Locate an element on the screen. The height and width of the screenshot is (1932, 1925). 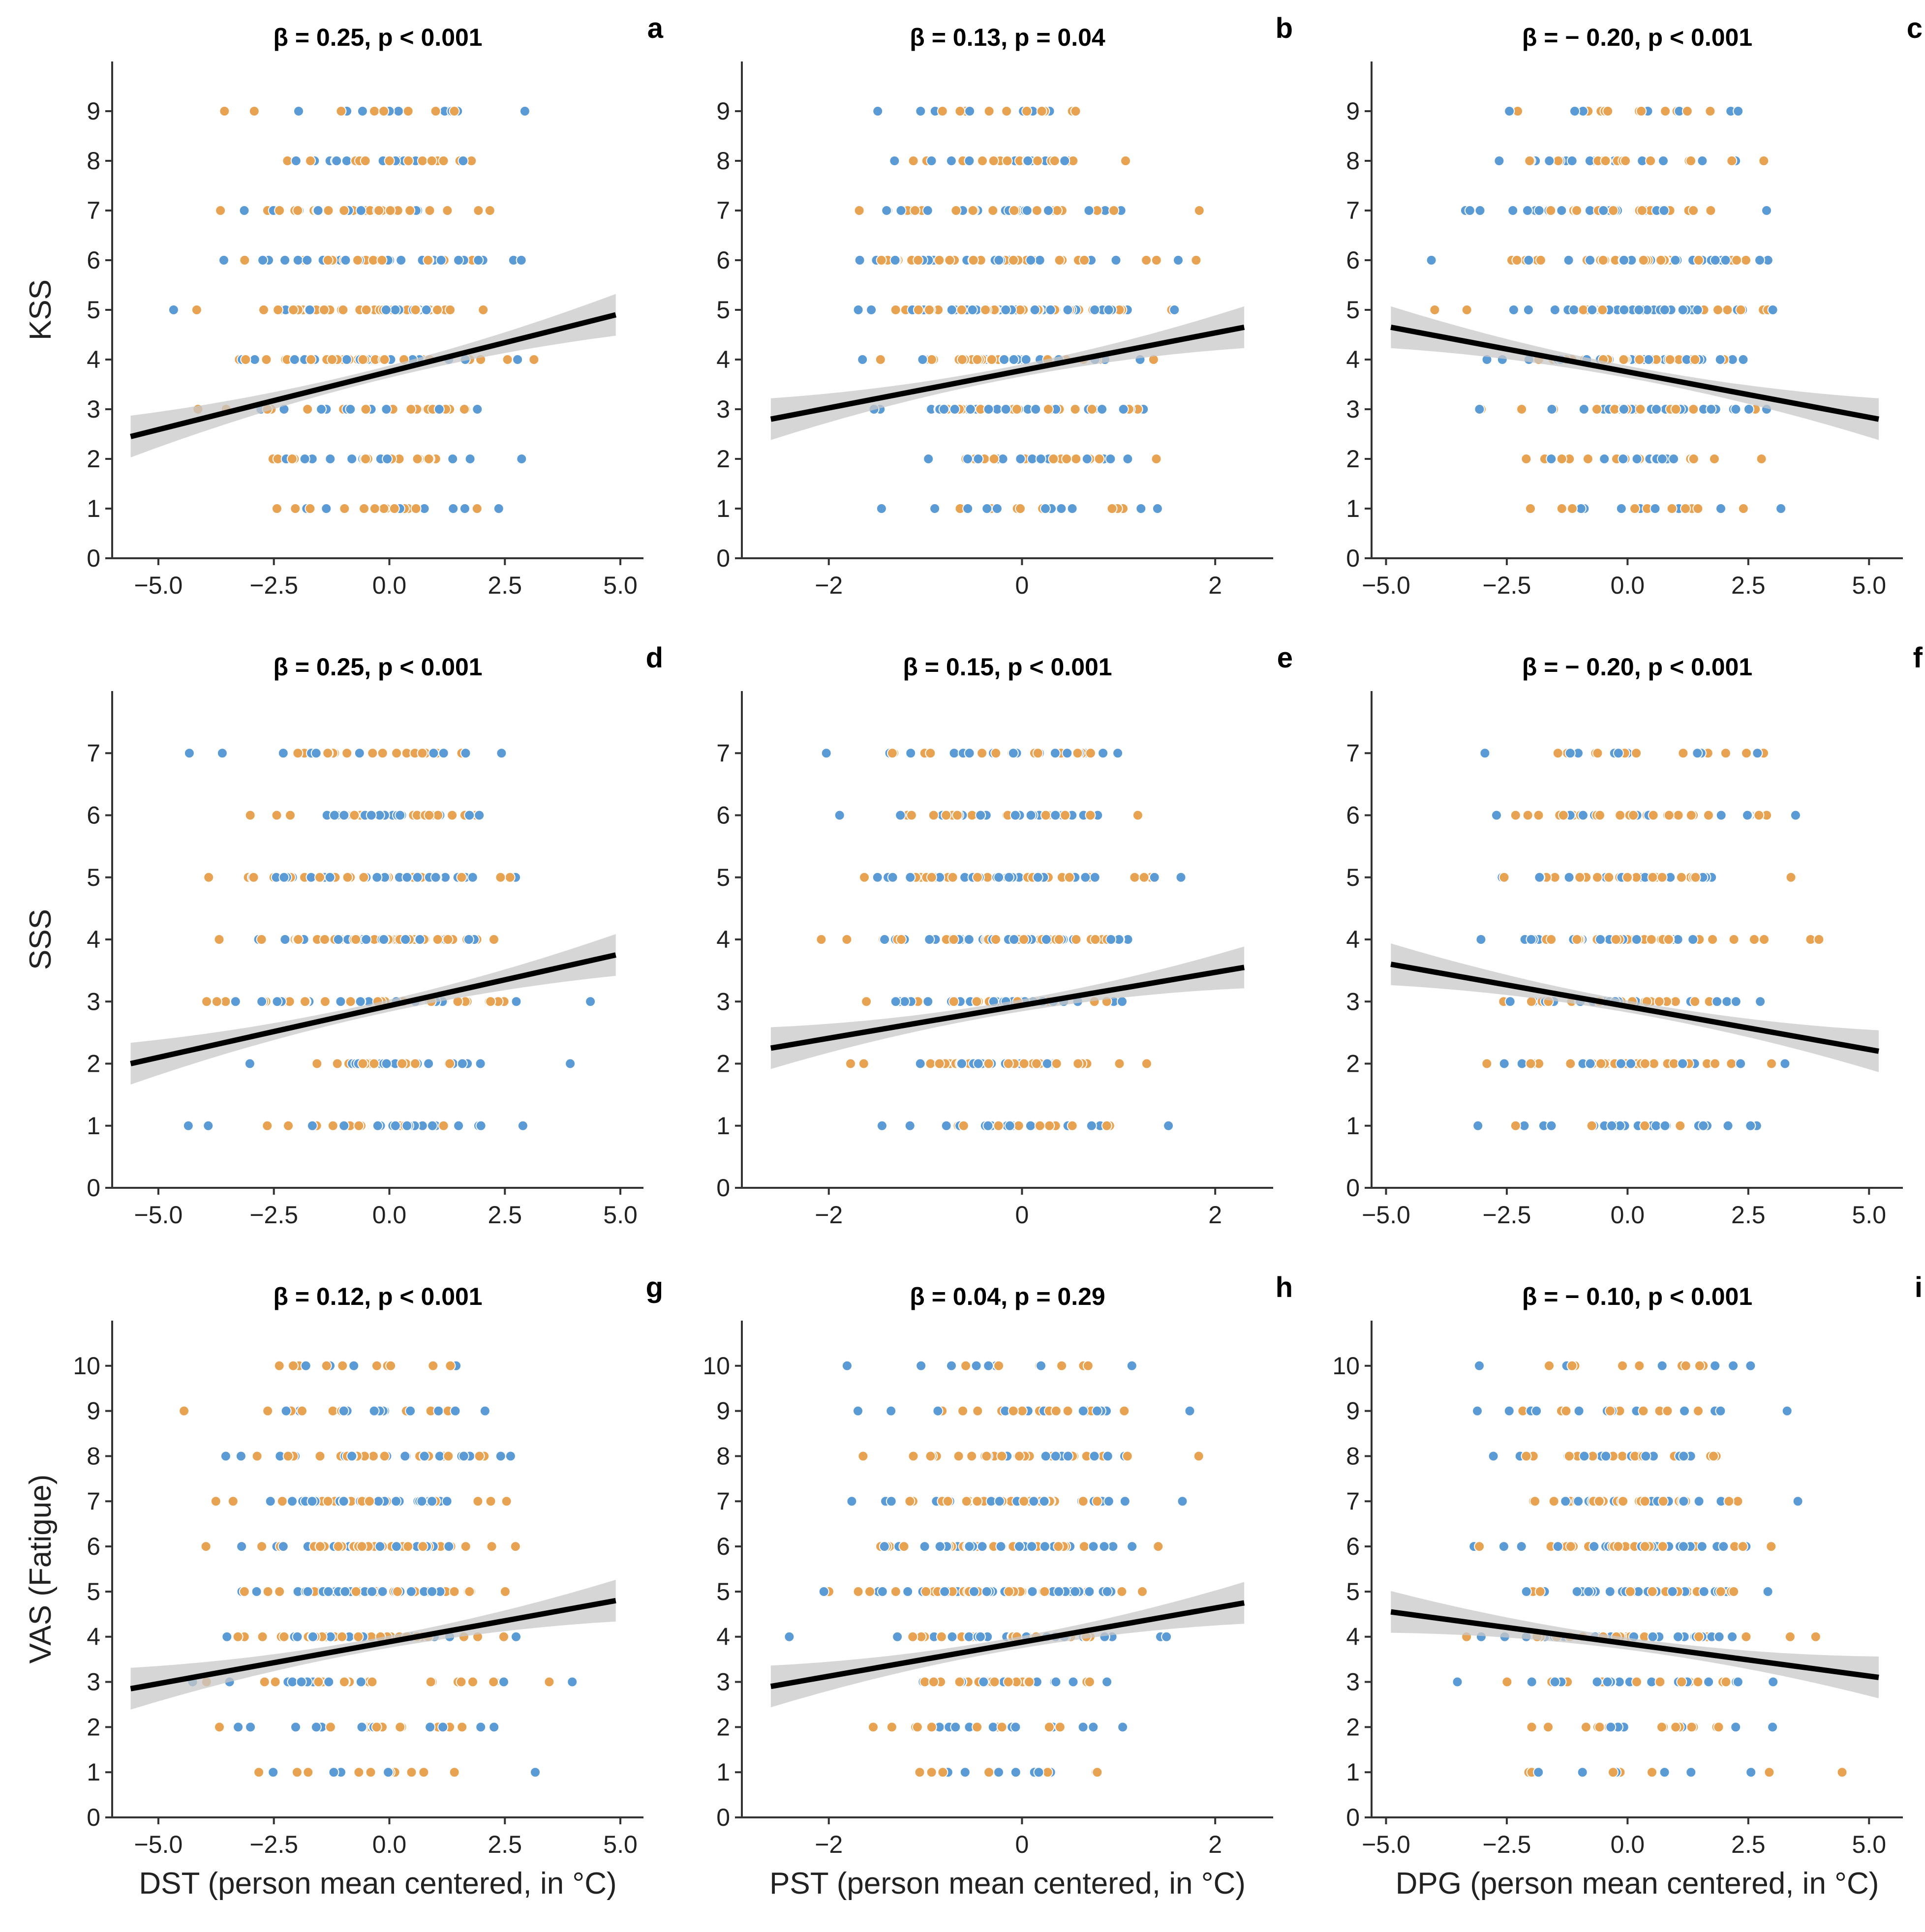
panel-letter: f is located at coordinates (1918, 658).